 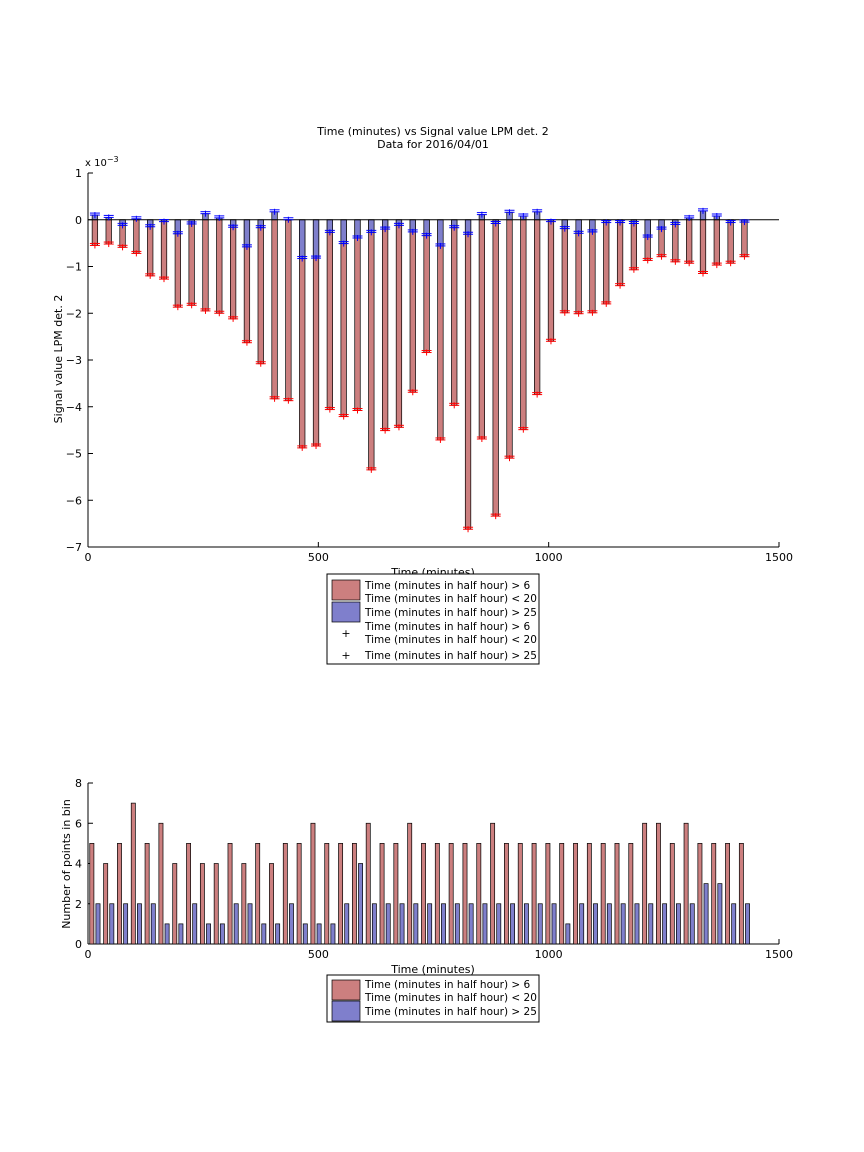 What do you see at coordinates (432, 969) in the screenshot?
I see `bottom-chart-xlabel: Time (minutes)` at bounding box center [432, 969].